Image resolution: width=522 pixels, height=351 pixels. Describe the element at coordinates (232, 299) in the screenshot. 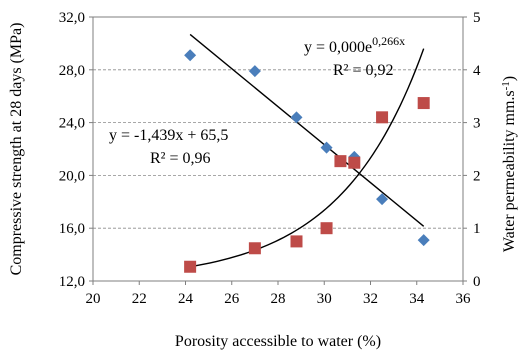

I see `x-tick-label: 26` at that location.